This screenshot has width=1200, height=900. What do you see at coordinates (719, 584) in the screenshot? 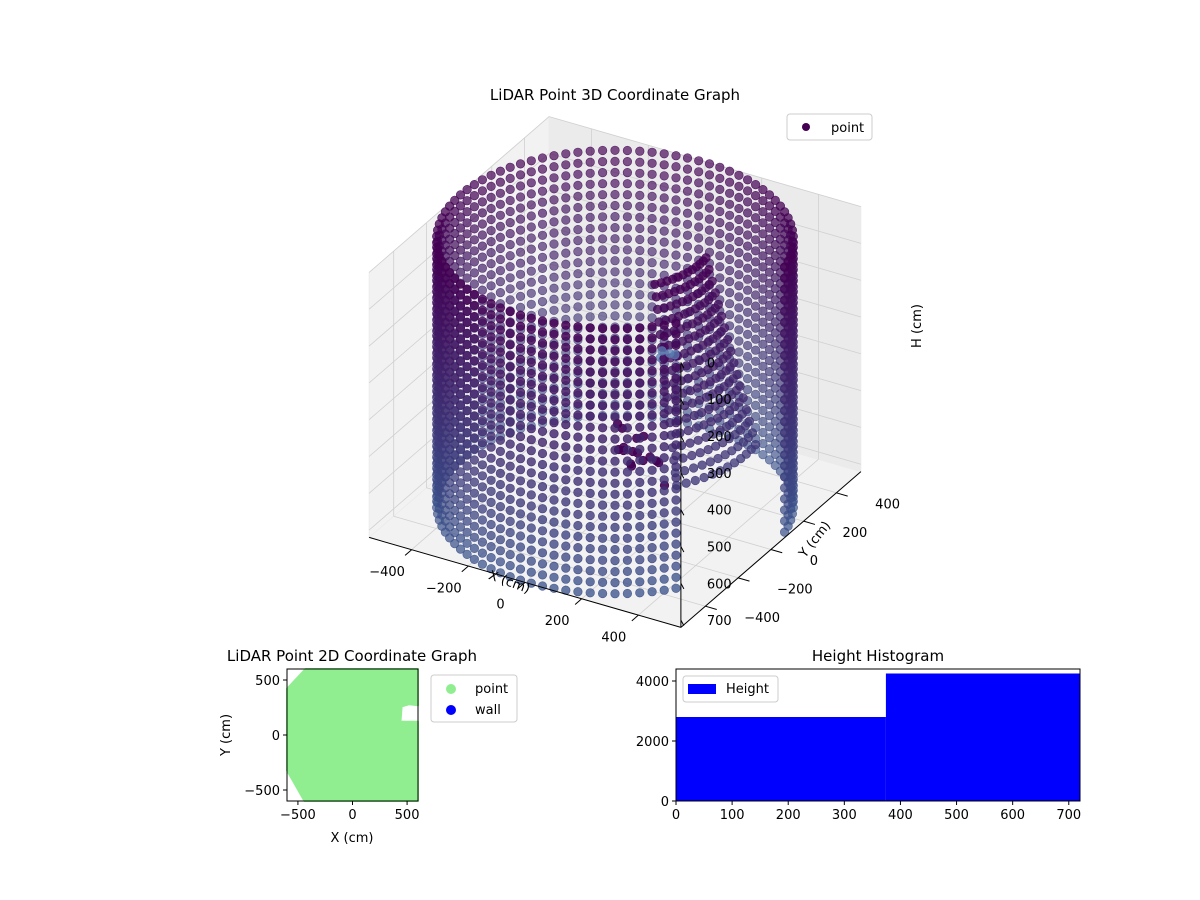
I see `z-tick-label: 600` at bounding box center [719, 584].